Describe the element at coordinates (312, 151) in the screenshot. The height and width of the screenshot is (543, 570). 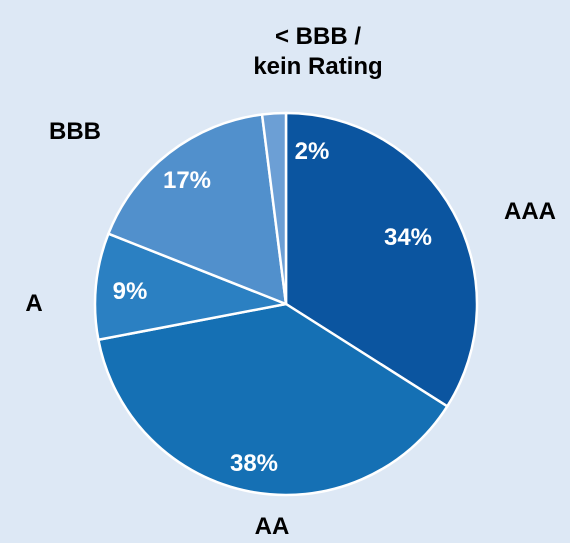
I see `value-label: 2%` at that location.